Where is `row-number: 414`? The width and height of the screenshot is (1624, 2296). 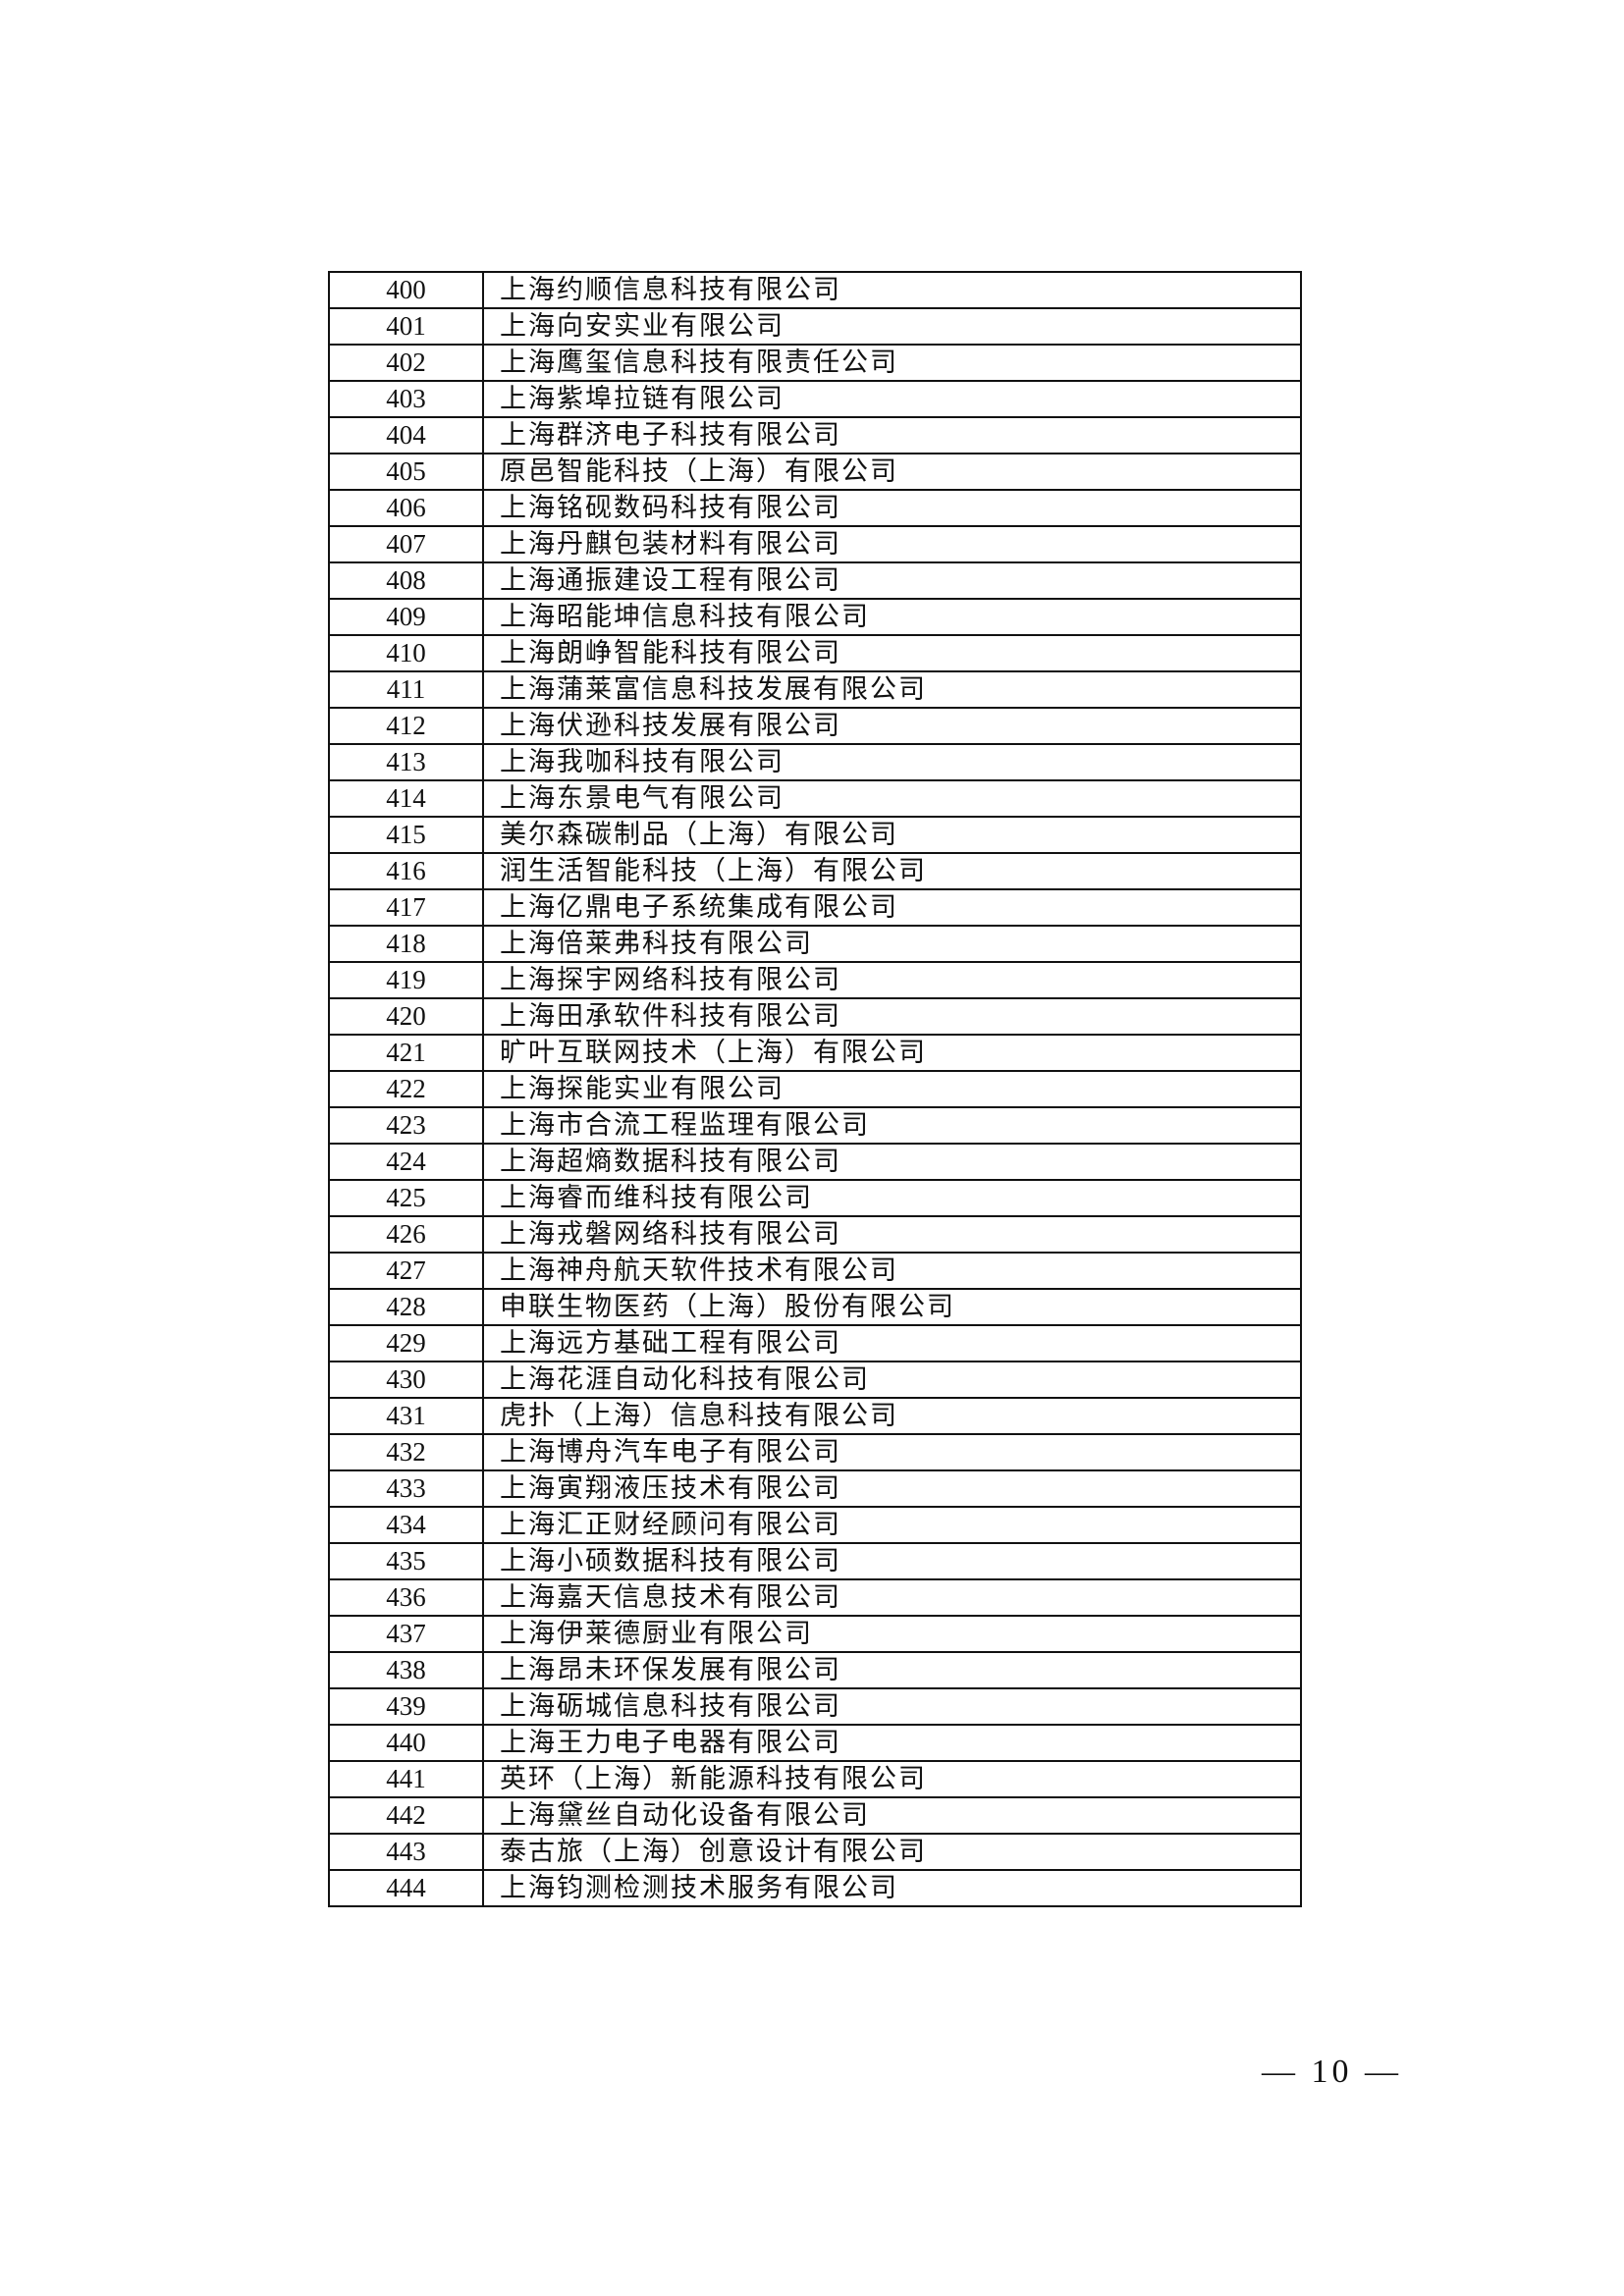
row-number: 414 is located at coordinates (406, 798).